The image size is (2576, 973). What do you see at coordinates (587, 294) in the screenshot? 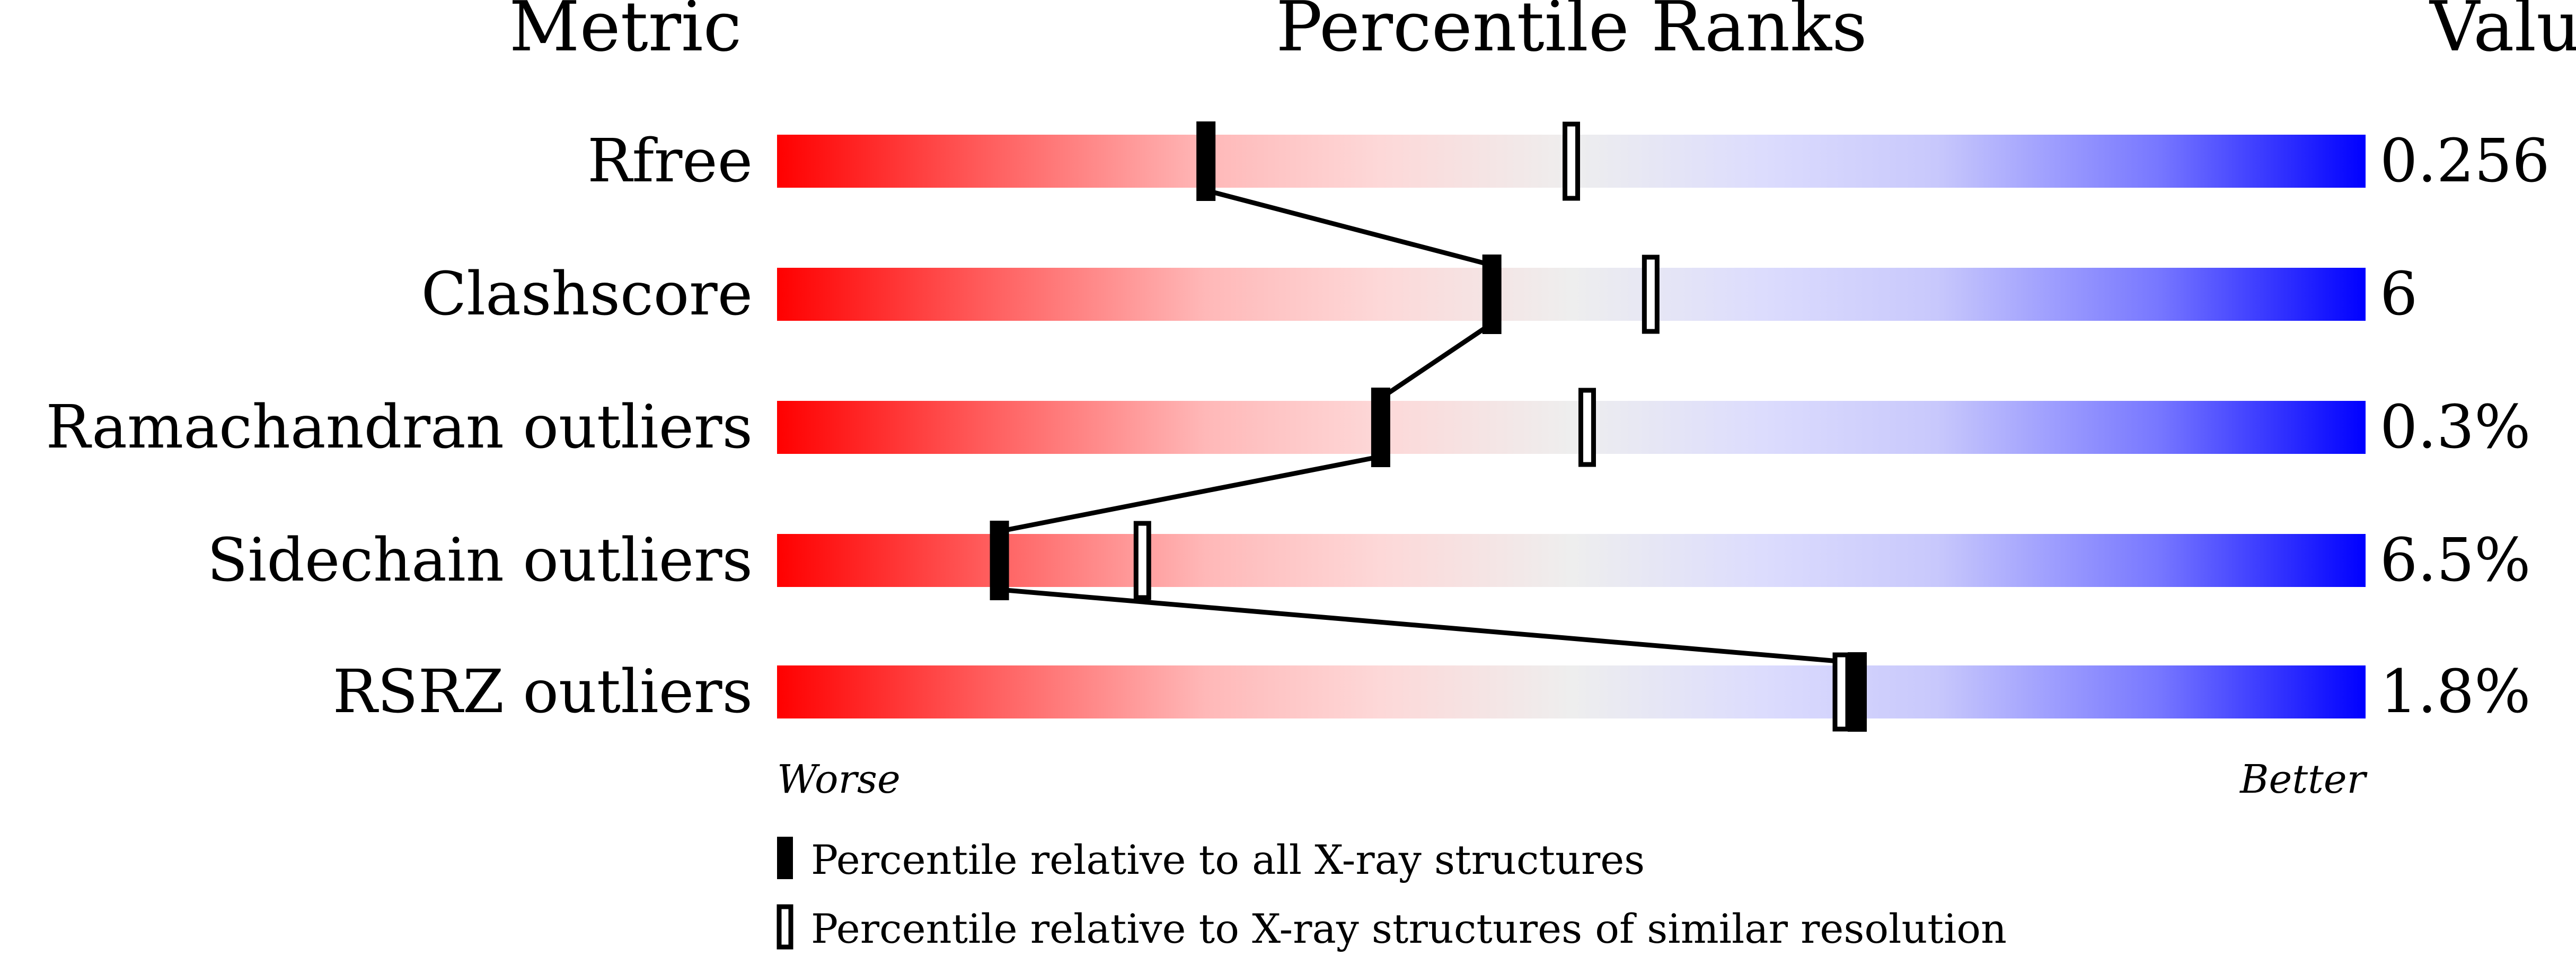
I see `metric-label: Clashscore` at bounding box center [587, 294].